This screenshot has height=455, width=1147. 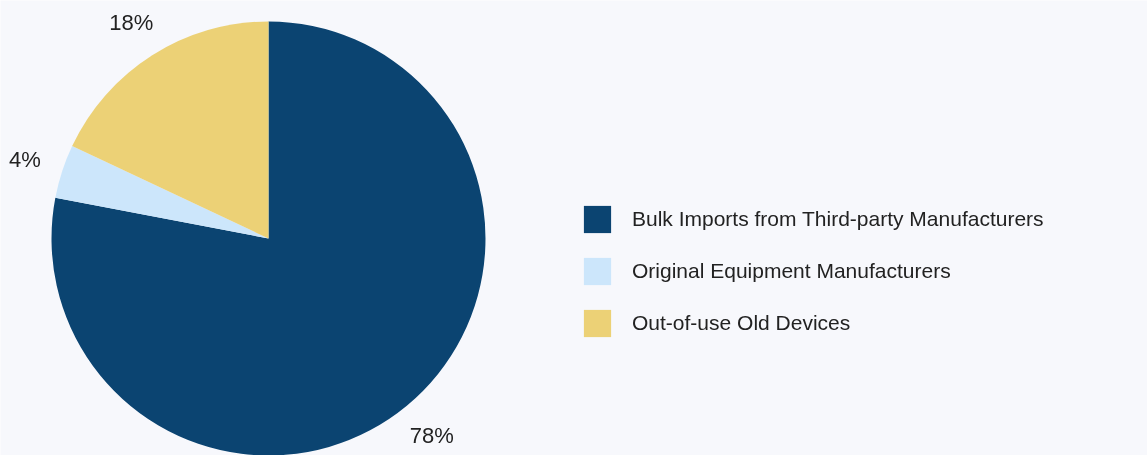 I want to click on data-label: 4%, so click(x=25, y=159).